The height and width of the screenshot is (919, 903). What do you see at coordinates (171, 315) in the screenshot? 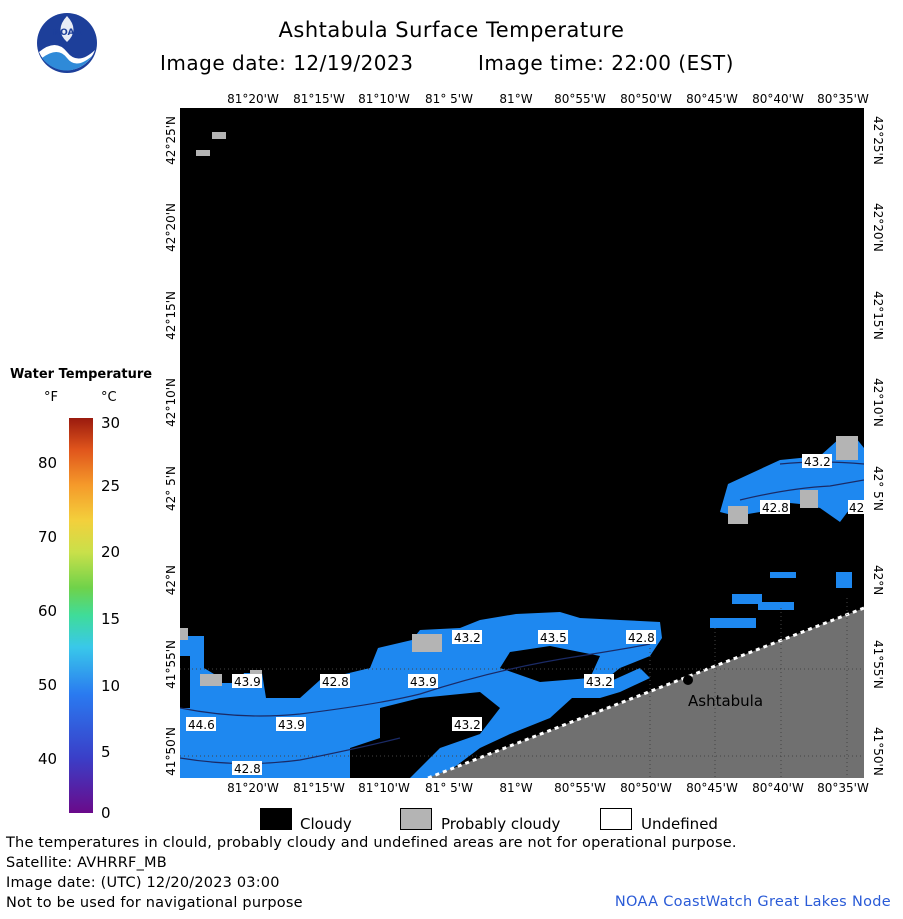
I see `lat-tick-left: 42°15'N` at bounding box center [171, 315].